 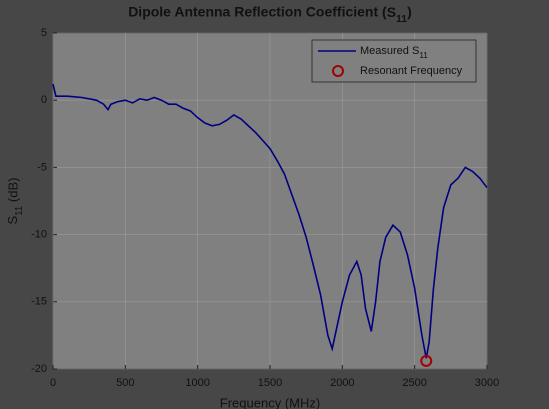 I want to click on y-tick-label: -20, so click(x=39, y=369).